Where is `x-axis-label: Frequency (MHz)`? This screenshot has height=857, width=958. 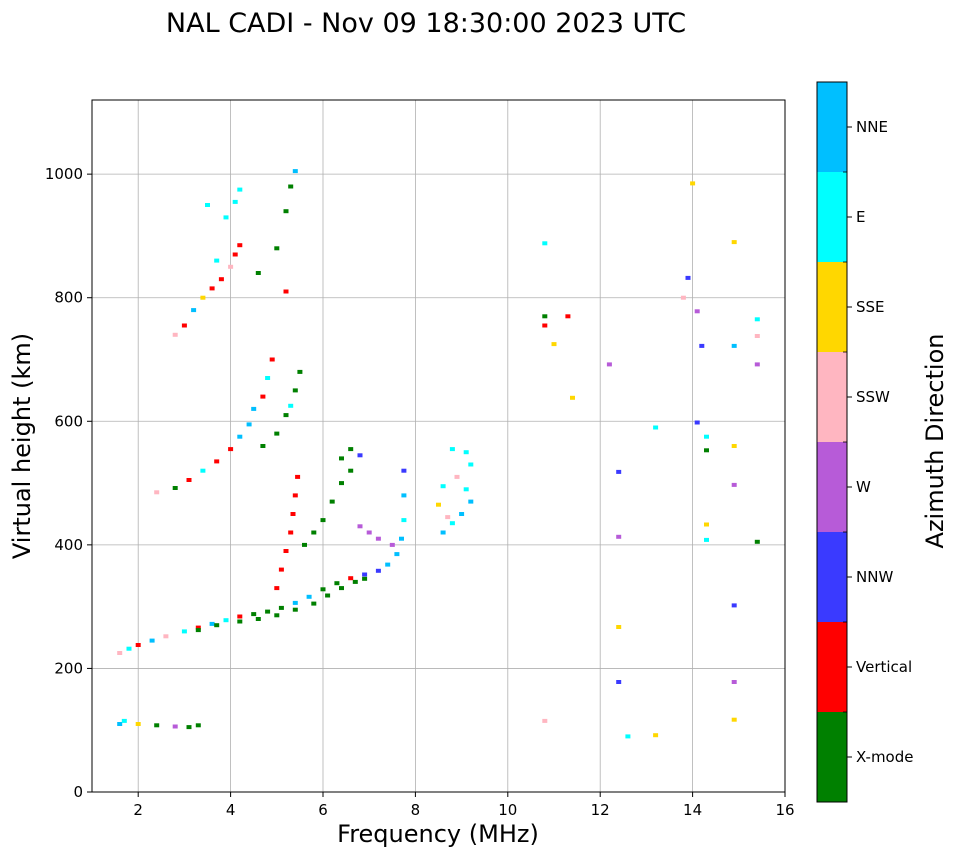 x-axis-label: Frequency (MHz) is located at coordinates (438, 834).